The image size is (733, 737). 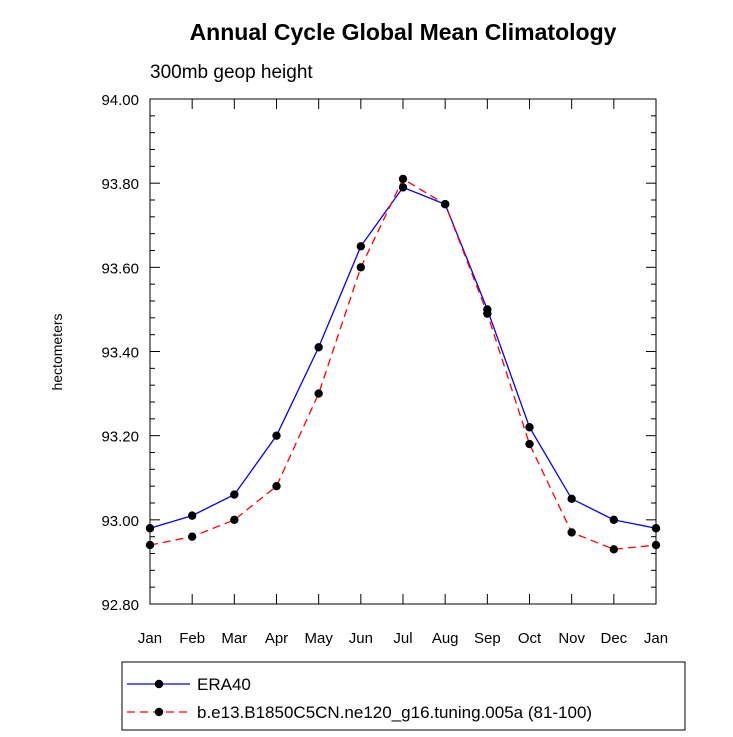 What do you see at coordinates (530, 638) in the screenshot?
I see `x-tick-label: Oct` at bounding box center [530, 638].